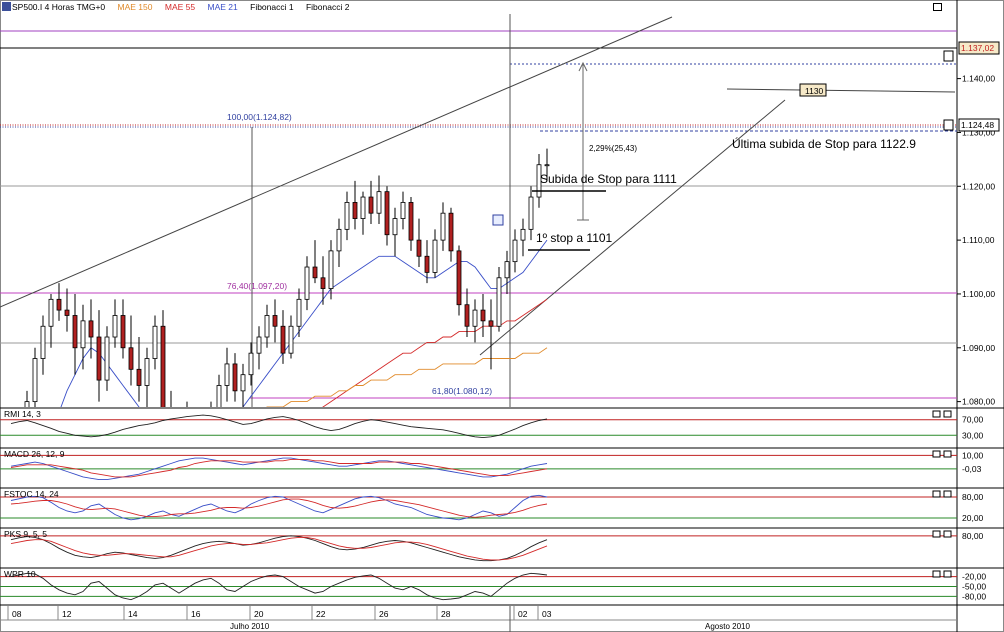 The height and width of the screenshot is (632, 1004). Describe the element at coordinates (498, 220) in the screenshot. I see `marker-icon` at that location.